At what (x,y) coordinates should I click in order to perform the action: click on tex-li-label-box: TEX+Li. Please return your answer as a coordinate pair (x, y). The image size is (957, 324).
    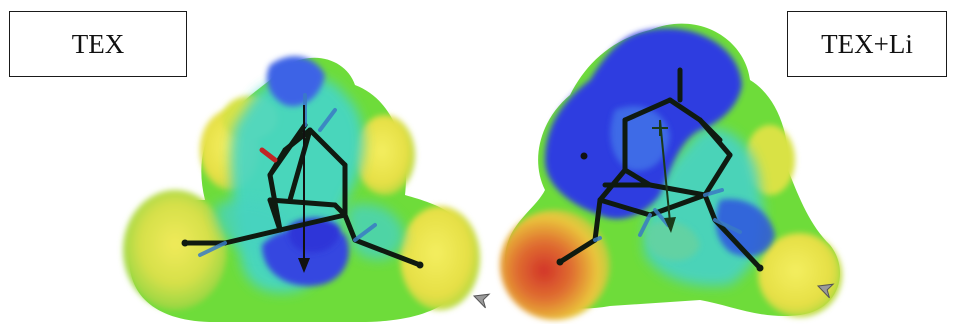
    Looking at the image, I should click on (867, 44).